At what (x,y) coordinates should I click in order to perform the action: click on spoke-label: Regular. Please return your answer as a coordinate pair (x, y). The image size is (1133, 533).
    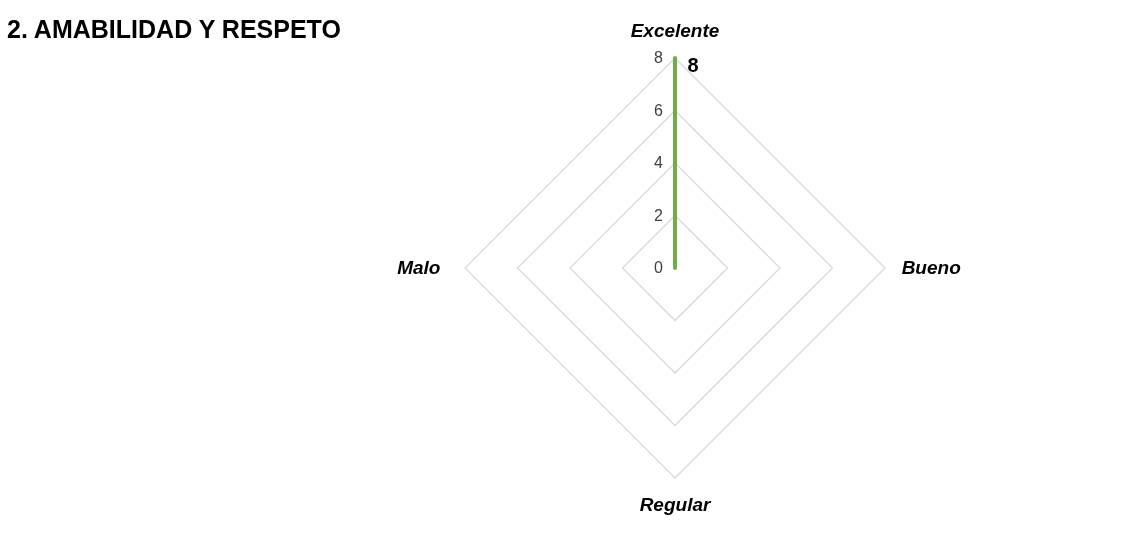
    Looking at the image, I should click on (675, 505).